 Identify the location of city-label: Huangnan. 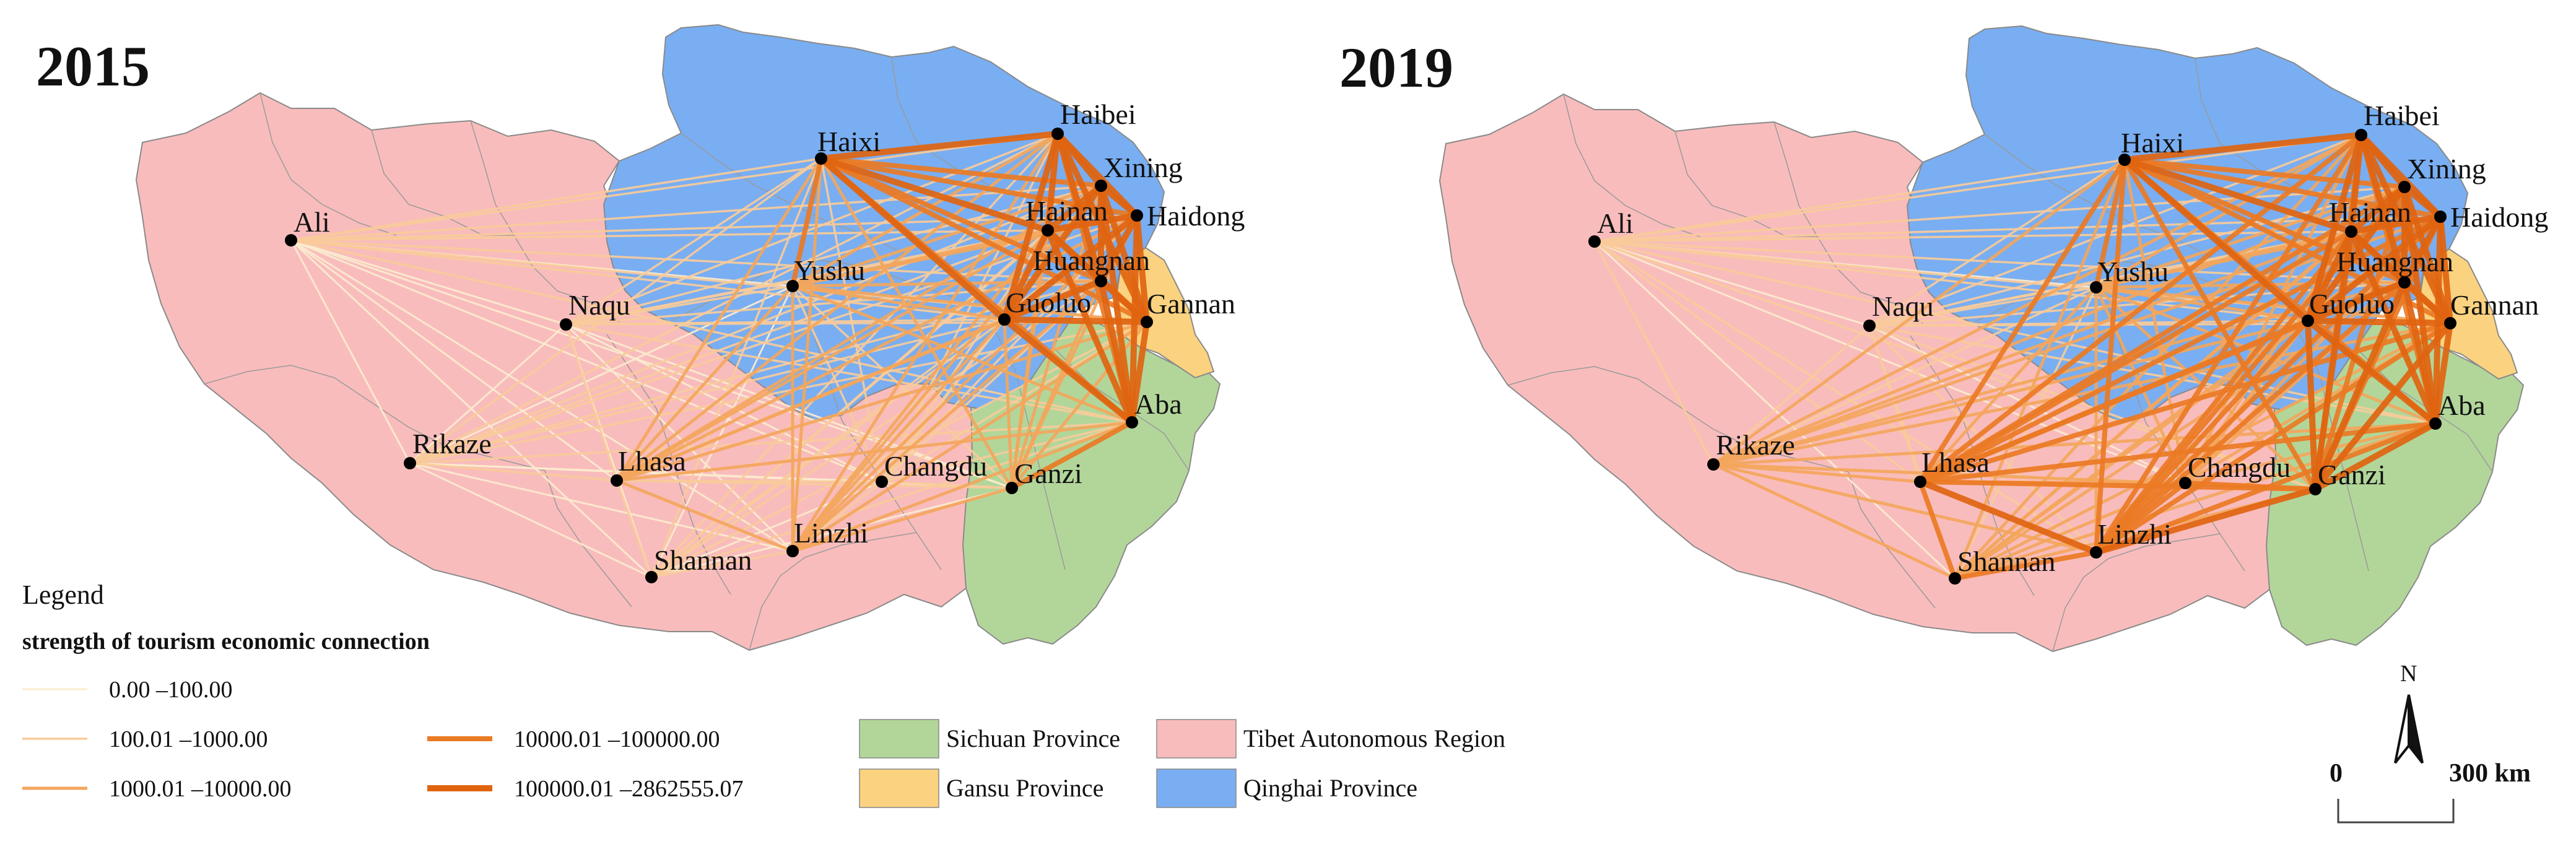
(1091, 260).